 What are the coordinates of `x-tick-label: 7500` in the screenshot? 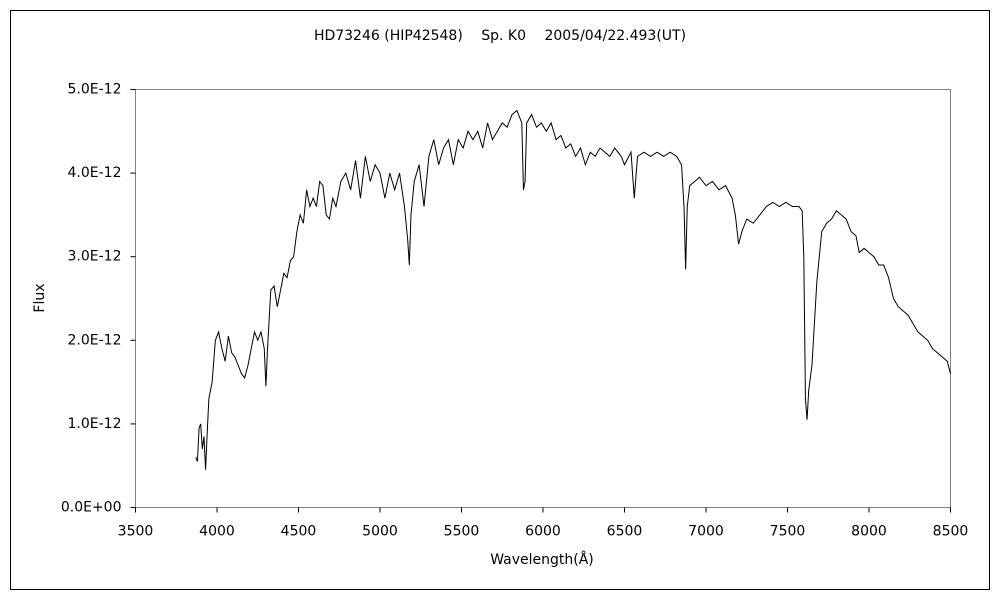 It's located at (788, 532).